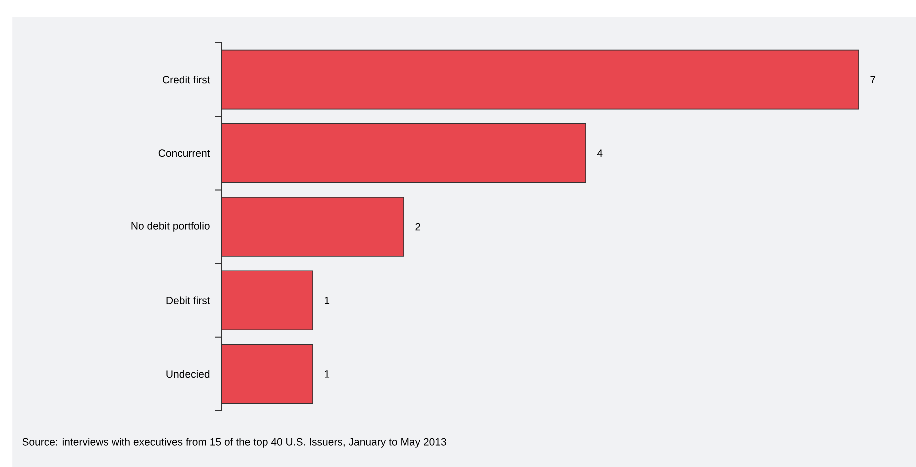 The height and width of the screenshot is (467, 916). I want to click on y-tick-label: Credit first, so click(186, 80).